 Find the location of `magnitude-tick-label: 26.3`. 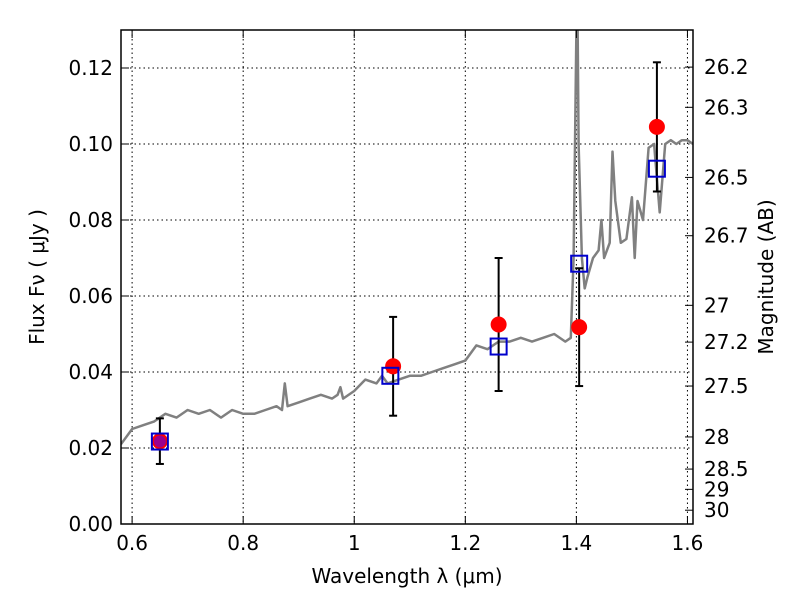

magnitude-tick-label: 26.3 is located at coordinates (726, 107).